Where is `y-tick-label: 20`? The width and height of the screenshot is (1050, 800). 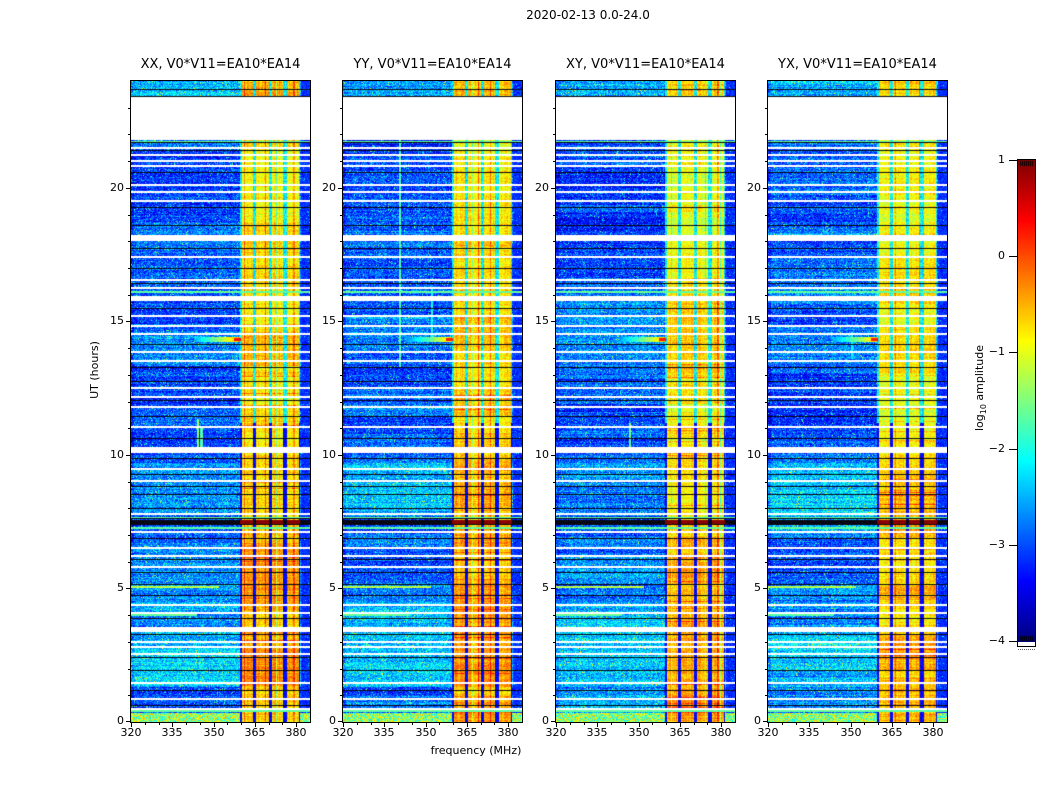 y-tick-label: 20 is located at coordinates (329, 187).